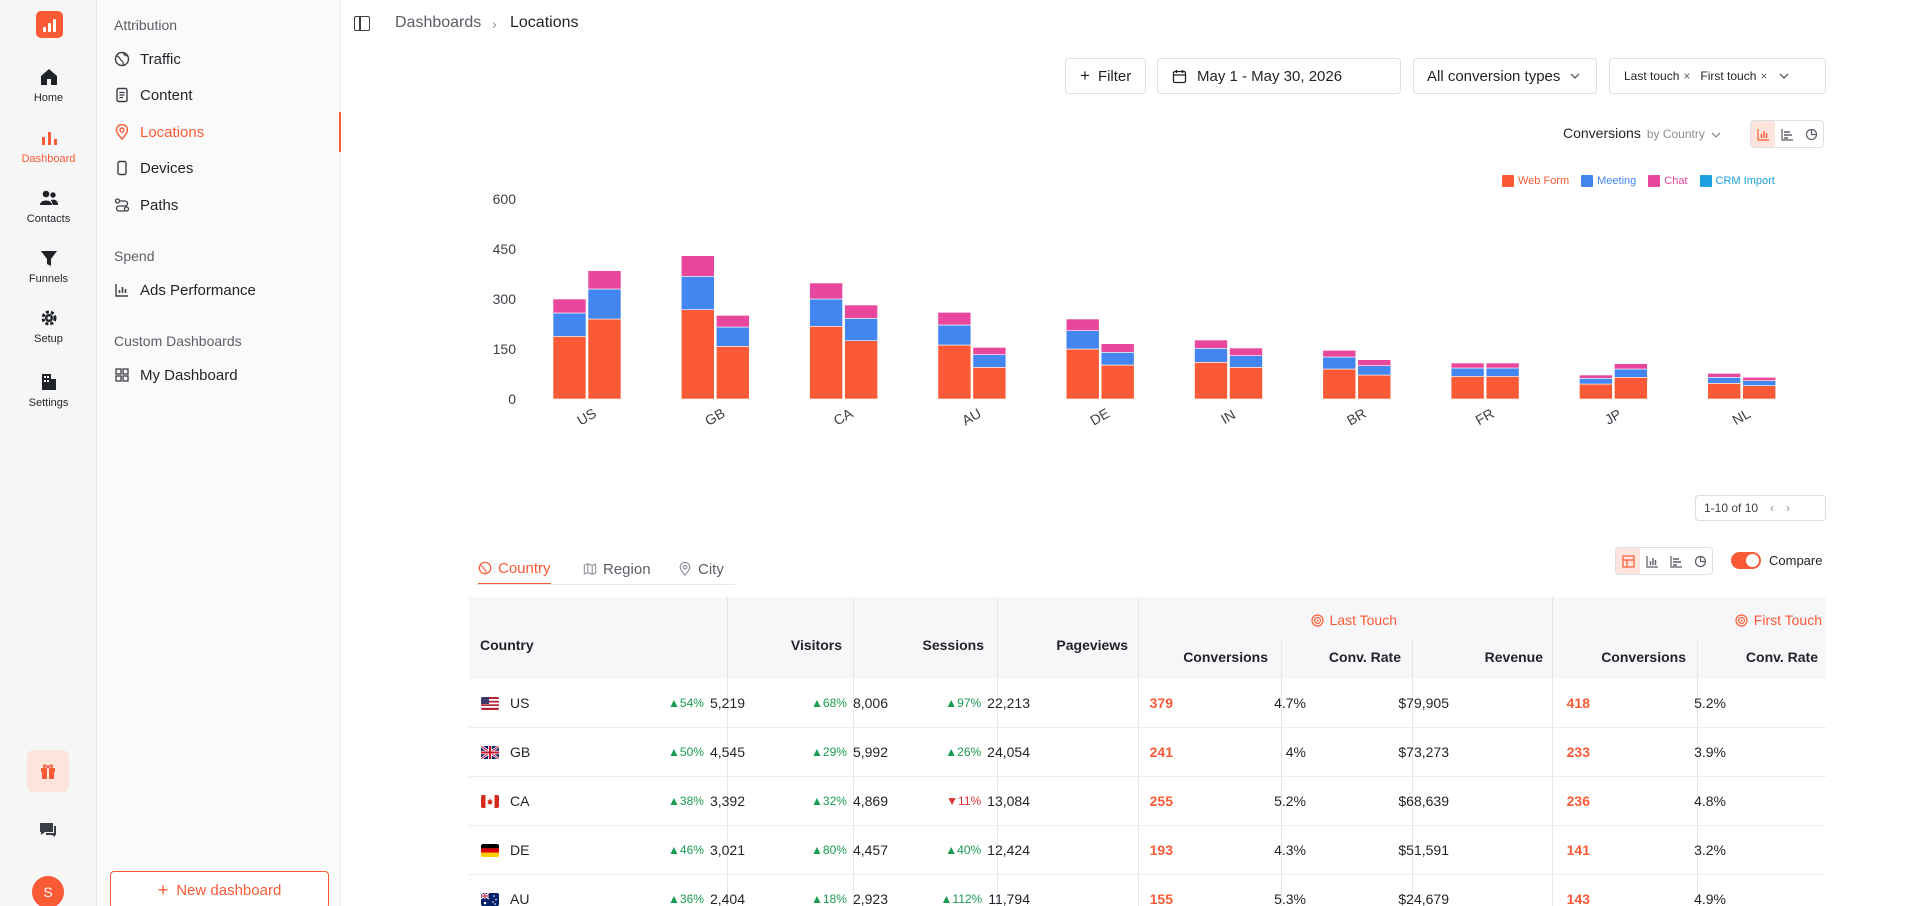  I want to click on bar-br-last-chat, so click(1339, 354).